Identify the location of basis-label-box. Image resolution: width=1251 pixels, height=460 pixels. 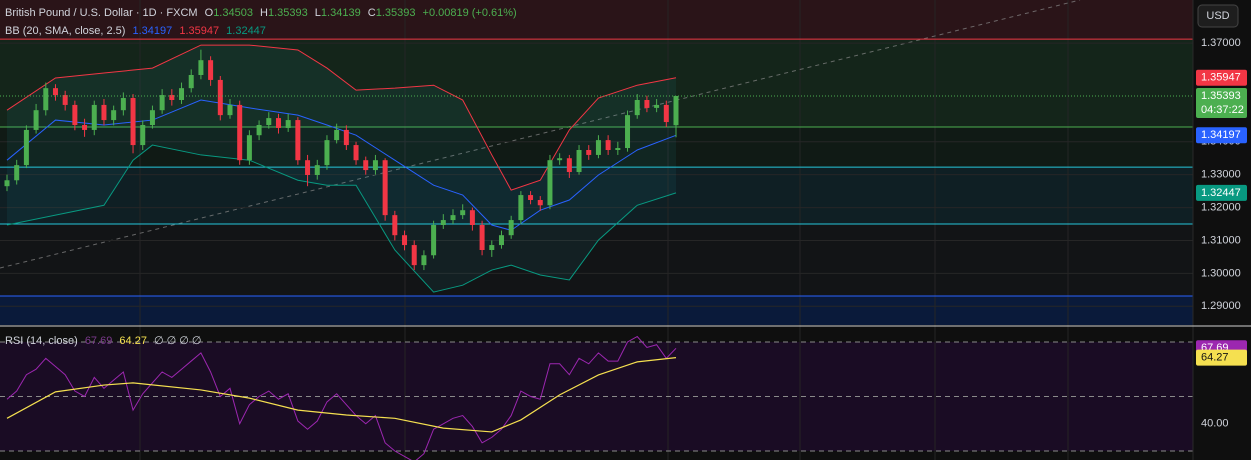
(1221, 135).